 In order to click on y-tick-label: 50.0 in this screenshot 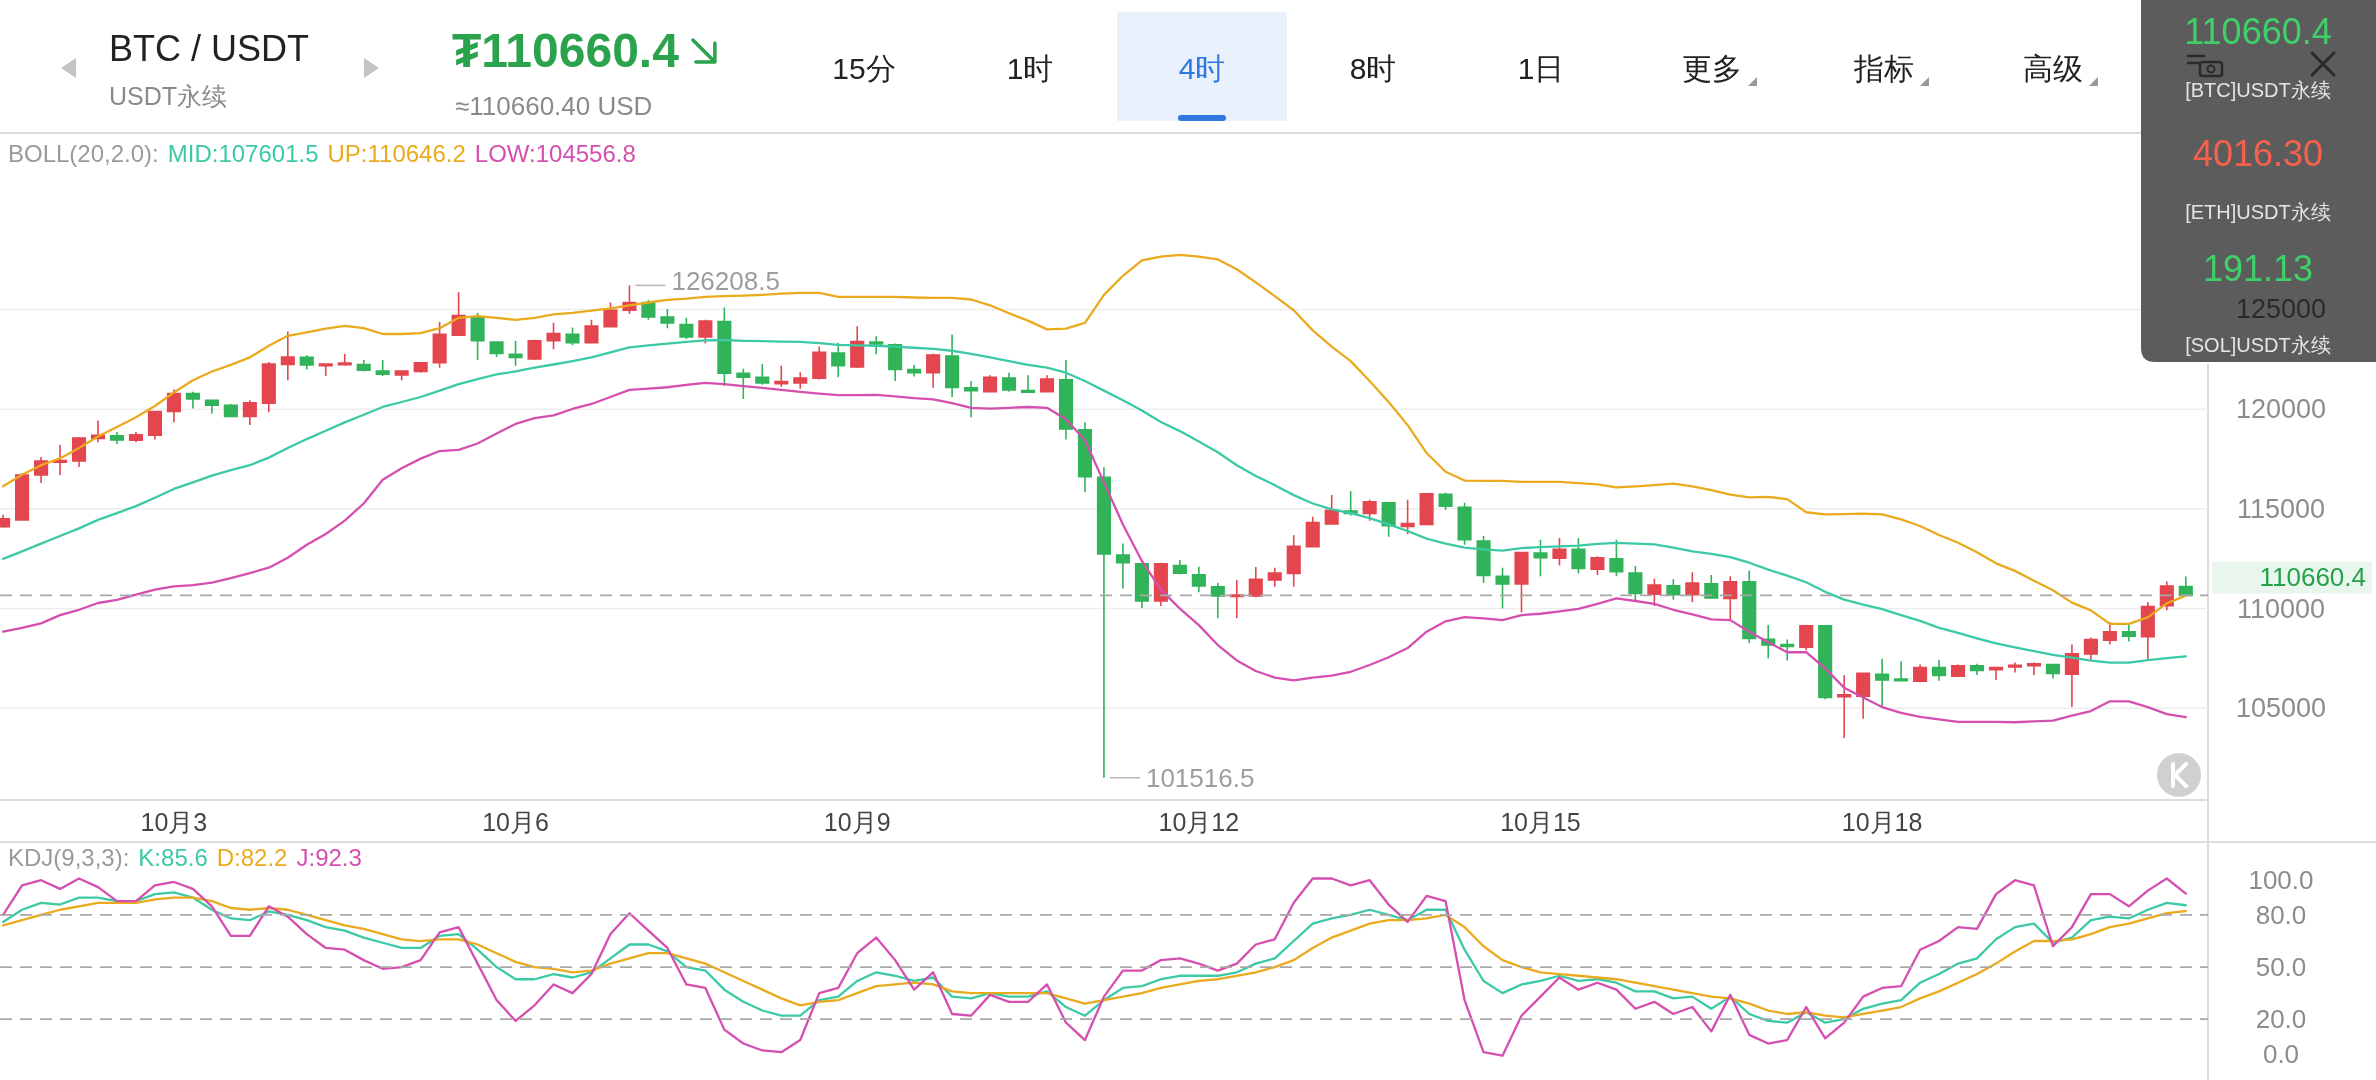, I will do `click(2281, 967)`.